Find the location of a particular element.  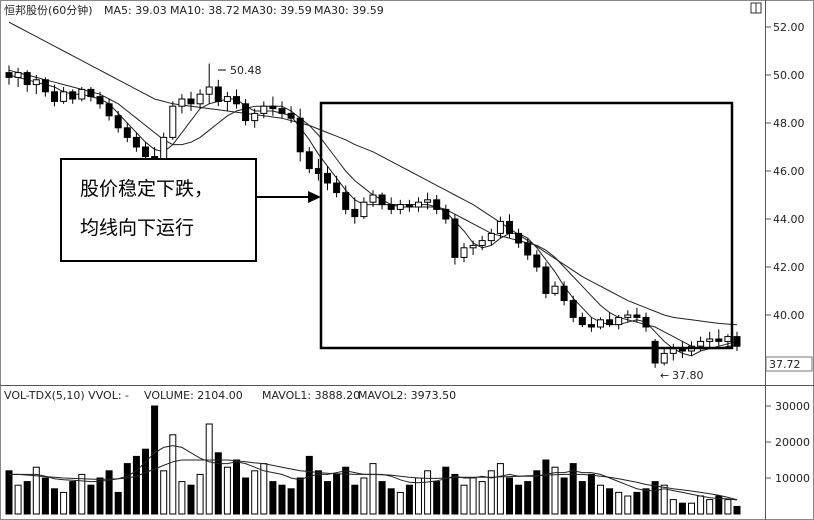

price-header-ma5: MA5: 39.03 is located at coordinates (135, 10).